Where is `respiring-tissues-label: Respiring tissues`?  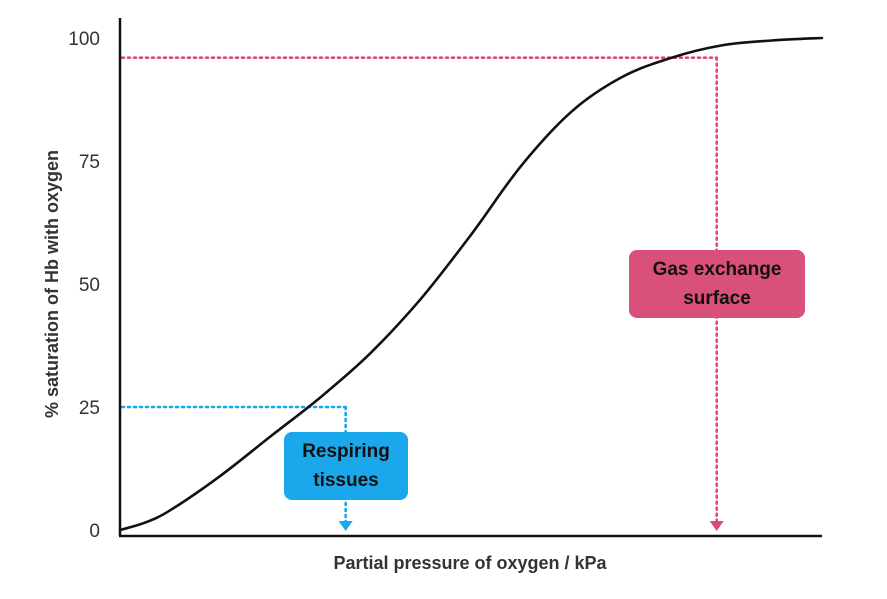 respiring-tissues-label: Respiring tissues is located at coordinates (346, 466).